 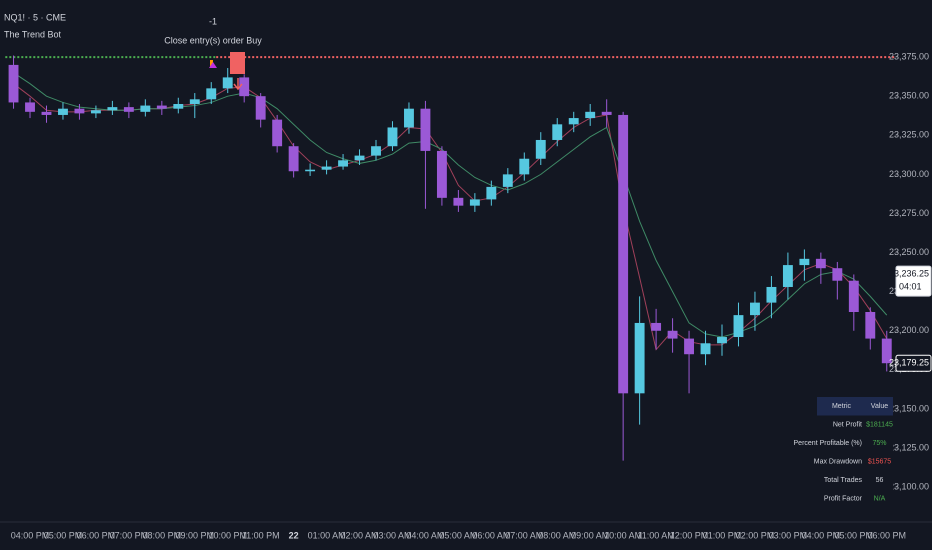 What do you see at coordinates (63, 535) in the screenshot?
I see `x-tick-label: 05:00 PM` at bounding box center [63, 535].